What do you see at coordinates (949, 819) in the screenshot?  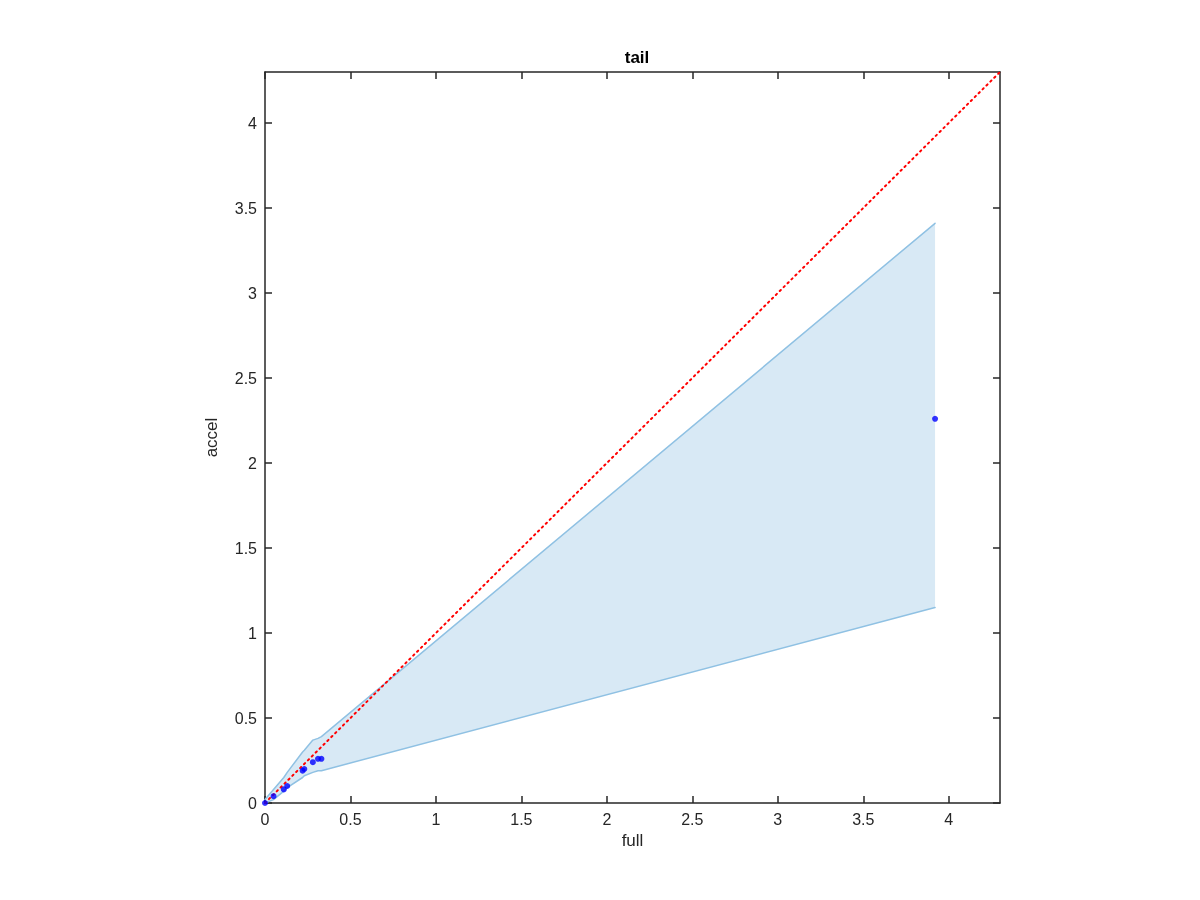 I see `x-tick-label: 4` at bounding box center [949, 819].